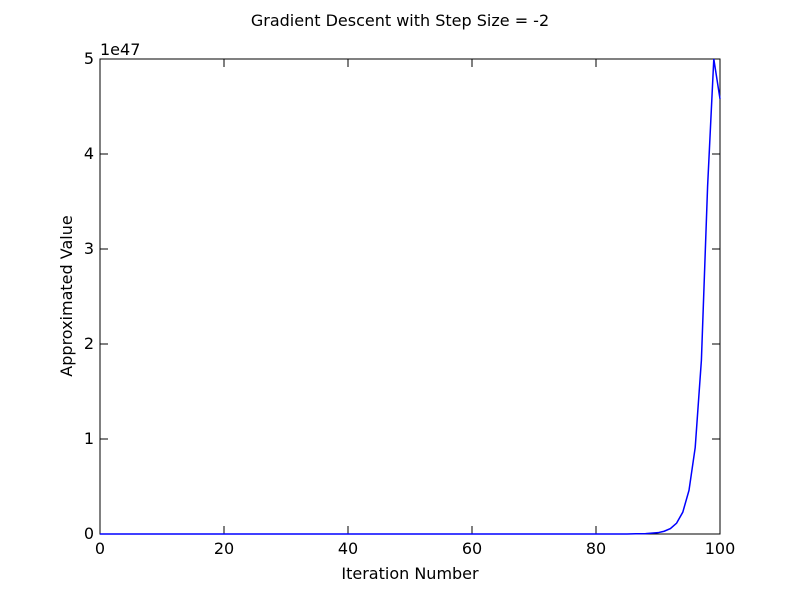  I want to click on y-tick-label: 2, so click(89, 343).